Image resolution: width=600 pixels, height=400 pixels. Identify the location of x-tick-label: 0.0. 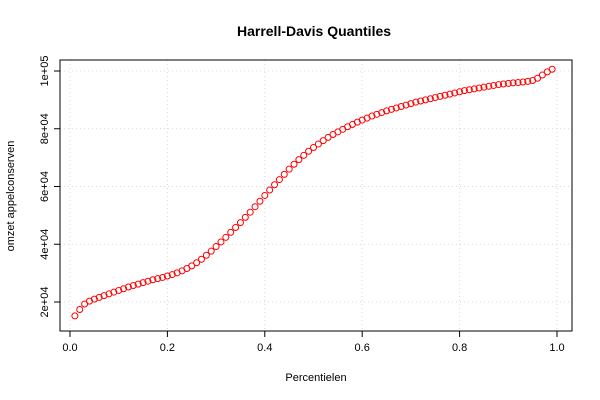
(69, 348).